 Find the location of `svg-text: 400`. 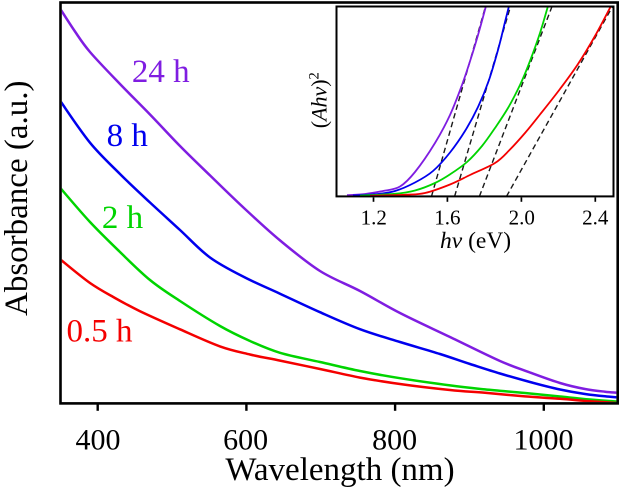

svg-text: 400 is located at coordinates (98, 440).